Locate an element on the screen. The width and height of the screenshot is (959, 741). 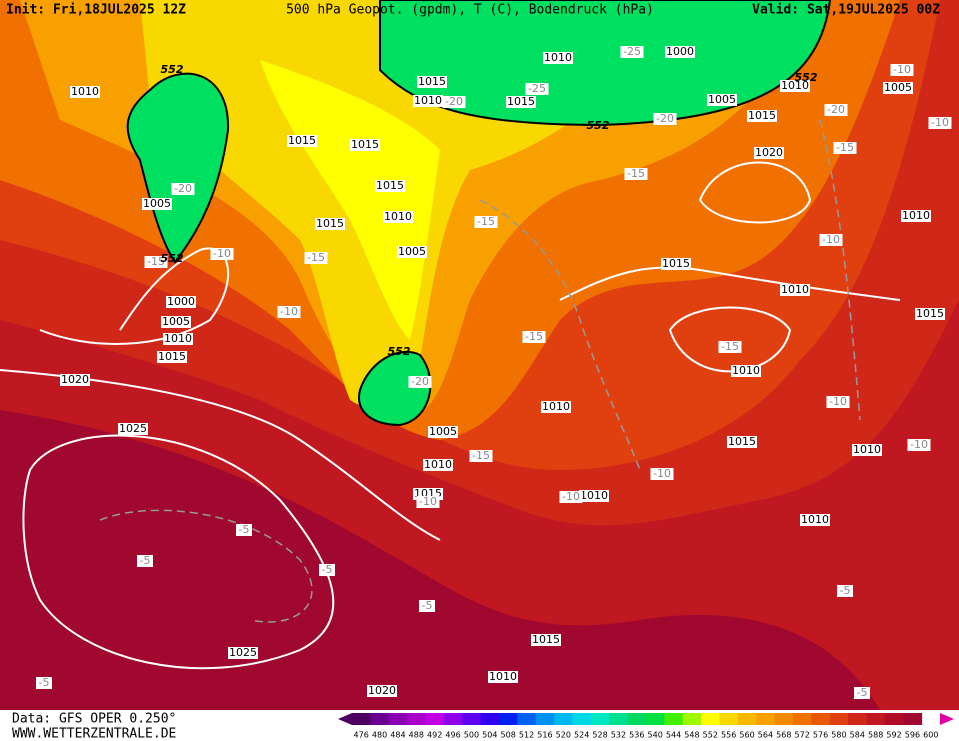
colorbar-label: 548 is located at coordinates (691, 735).